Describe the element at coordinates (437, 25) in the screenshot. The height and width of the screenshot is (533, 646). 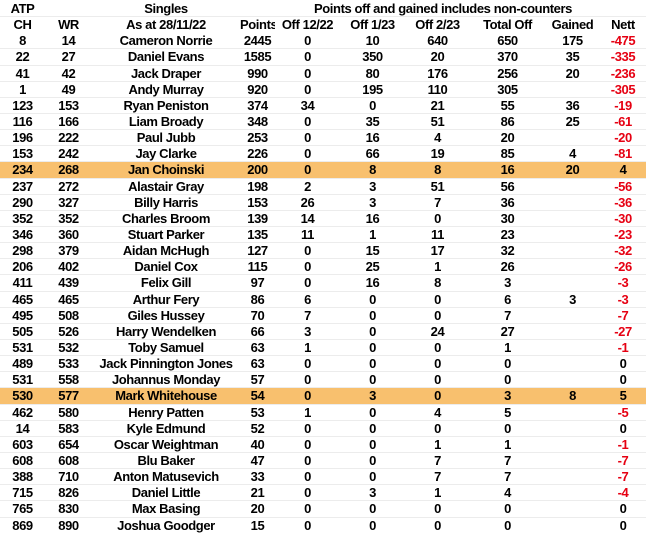
I see `col-header-off-2-23: Off 2/23` at that location.